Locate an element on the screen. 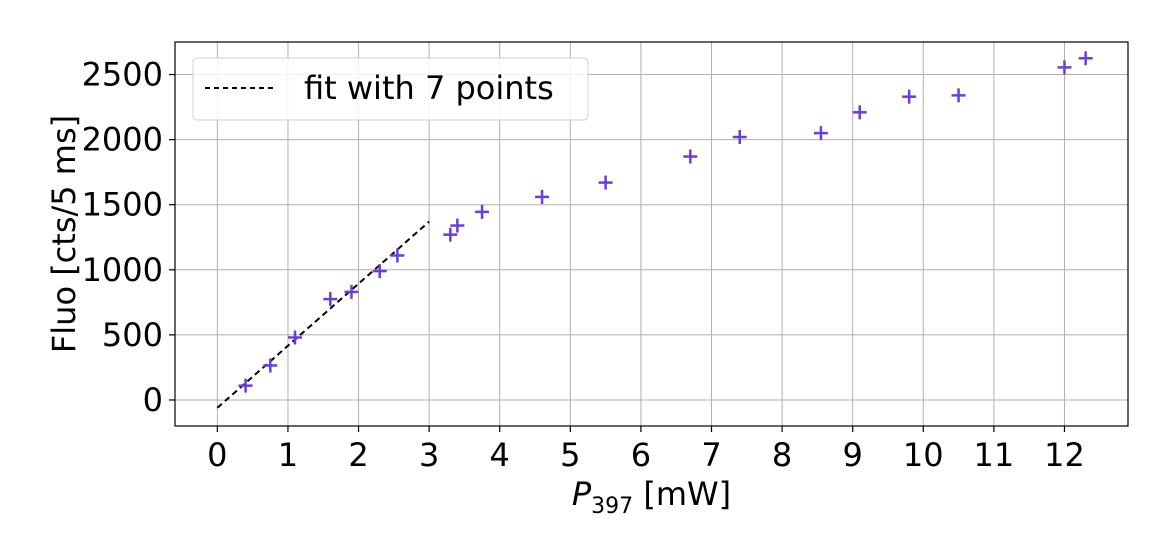 The height and width of the screenshot is (550, 1169). x-tick-label: 12 is located at coordinates (1064, 455).